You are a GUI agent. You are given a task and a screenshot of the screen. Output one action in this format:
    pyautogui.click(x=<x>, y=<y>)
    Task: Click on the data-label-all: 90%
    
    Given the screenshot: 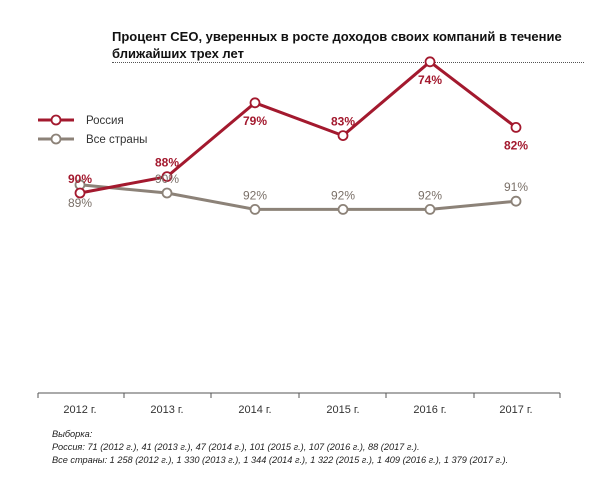 What is the action you would take?
    pyautogui.click(x=167, y=179)
    